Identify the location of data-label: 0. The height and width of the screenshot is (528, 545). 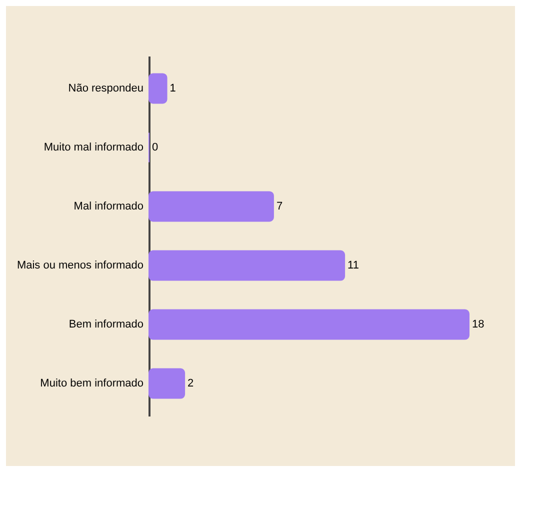
(155, 147).